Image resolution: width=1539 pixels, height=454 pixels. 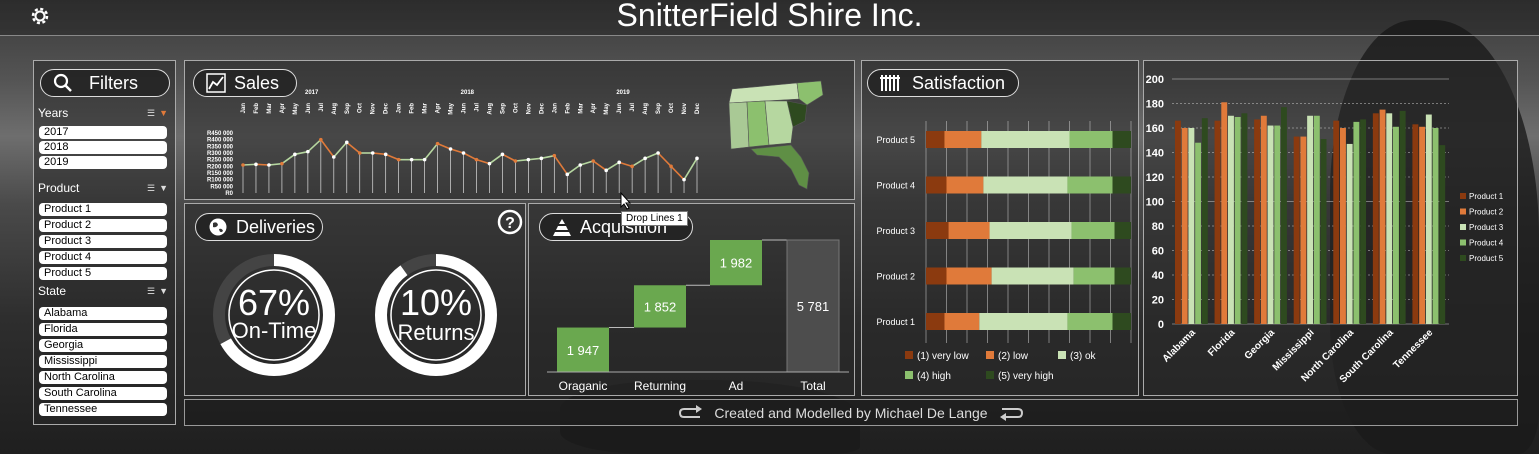 I want to click on donut-inner-ring, so click(x=274, y=315).